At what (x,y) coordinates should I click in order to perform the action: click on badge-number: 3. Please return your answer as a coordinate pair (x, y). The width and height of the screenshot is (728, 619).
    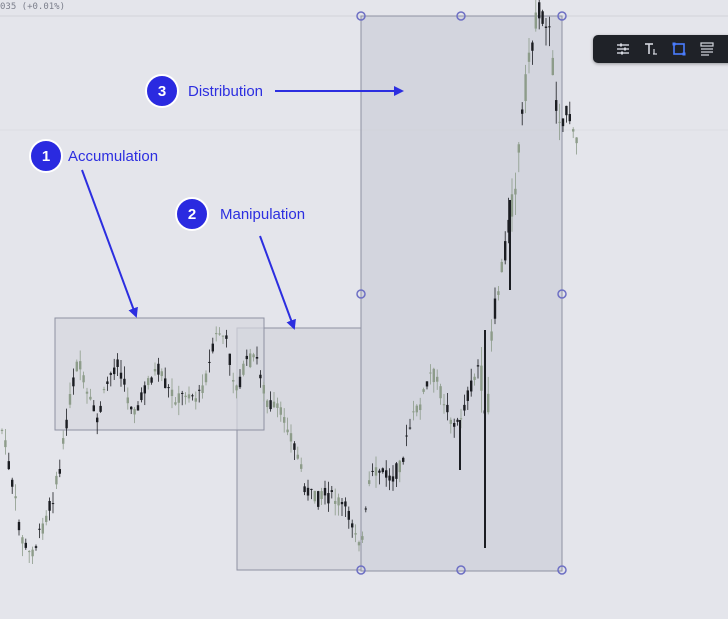
    Looking at the image, I should click on (162, 91).